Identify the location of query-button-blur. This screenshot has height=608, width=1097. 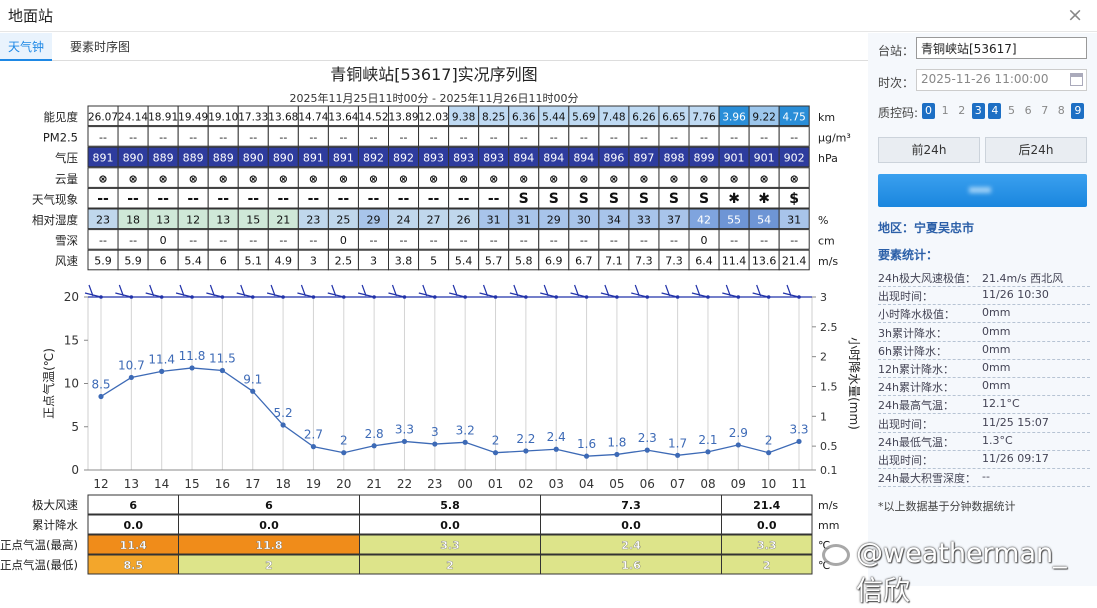
(980, 190).